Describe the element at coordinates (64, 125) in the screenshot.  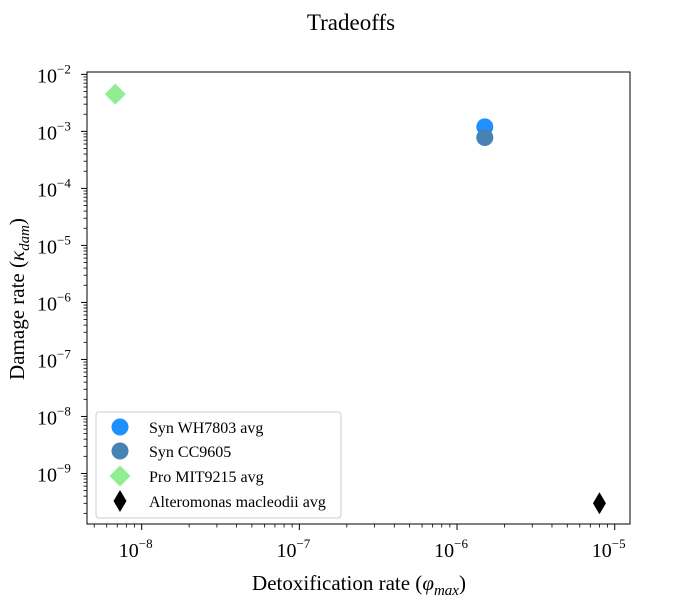
I see `y-tick-label-2-exponent: −3` at that location.